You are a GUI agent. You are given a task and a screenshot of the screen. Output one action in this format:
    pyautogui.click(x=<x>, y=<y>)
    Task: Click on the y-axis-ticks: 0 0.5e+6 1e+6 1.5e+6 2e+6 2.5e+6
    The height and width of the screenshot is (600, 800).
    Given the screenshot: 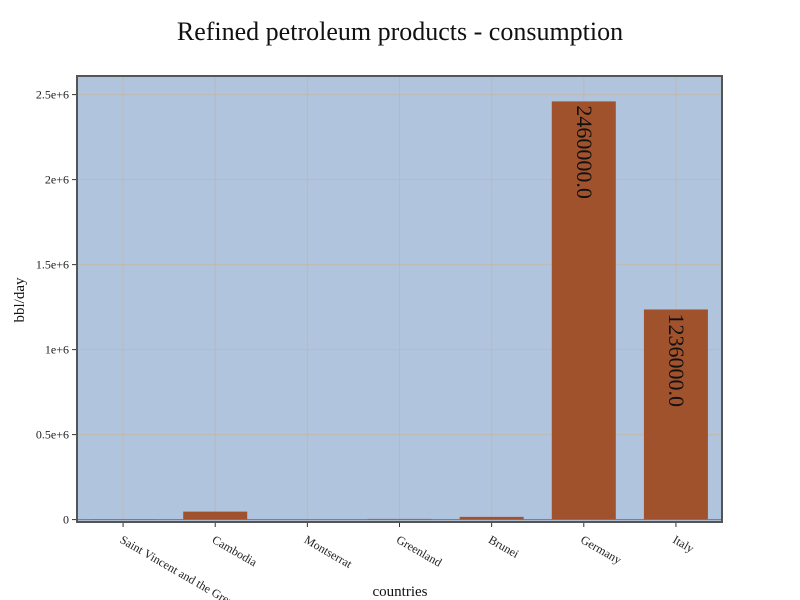 What is the action you would take?
    pyautogui.click(x=56, y=307)
    